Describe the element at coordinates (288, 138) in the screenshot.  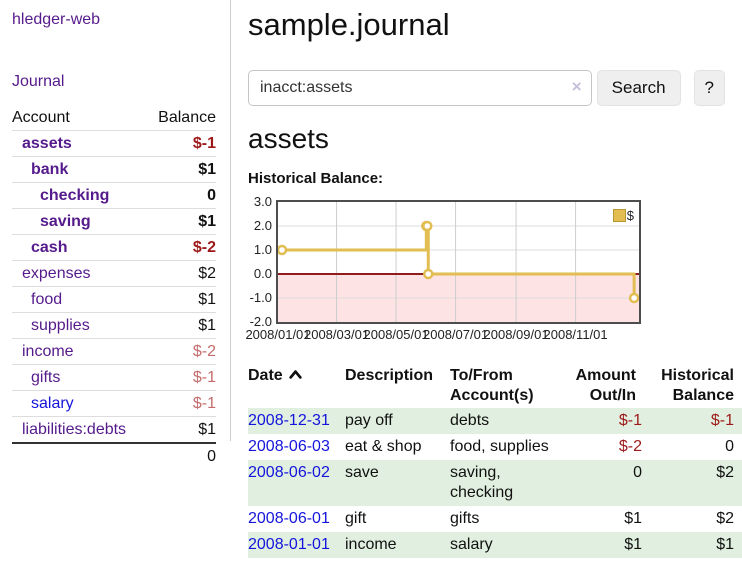
I see `account-heading: assets` at that location.